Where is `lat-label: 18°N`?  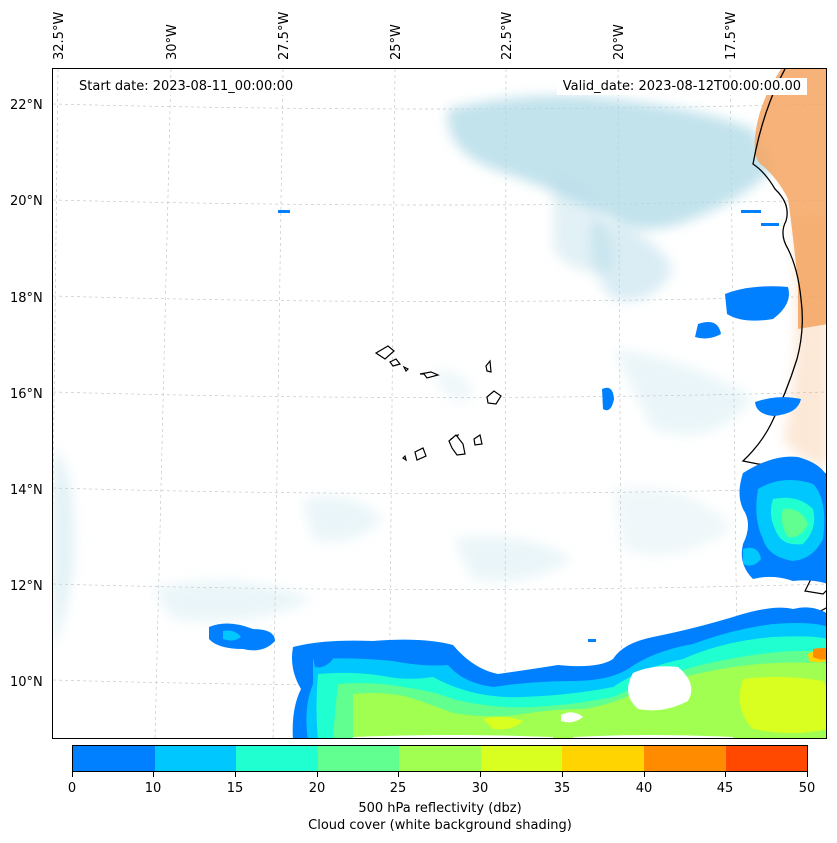
lat-label: 18°N is located at coordinates (26, 298).